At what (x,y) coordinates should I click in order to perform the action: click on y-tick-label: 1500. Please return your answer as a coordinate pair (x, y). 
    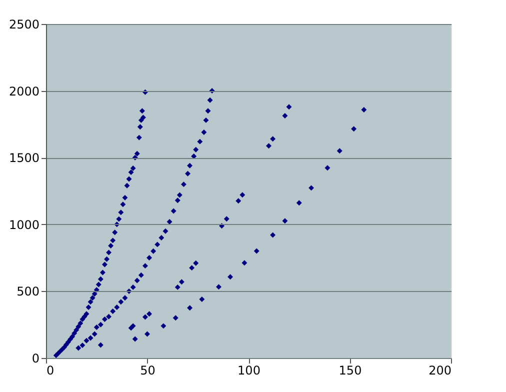
    Looking at the image, I should click on (24, 158).